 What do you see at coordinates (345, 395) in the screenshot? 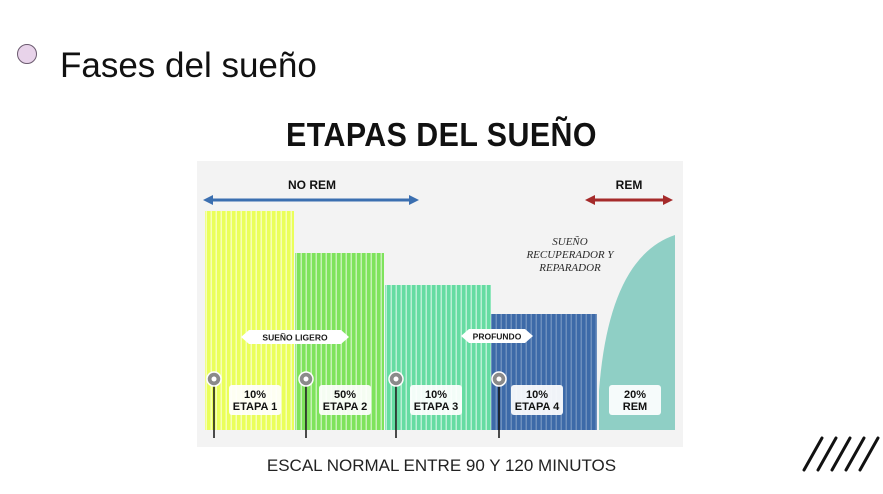
I see `stage-value-label-2: 50%` at bounding box center [345, 395].